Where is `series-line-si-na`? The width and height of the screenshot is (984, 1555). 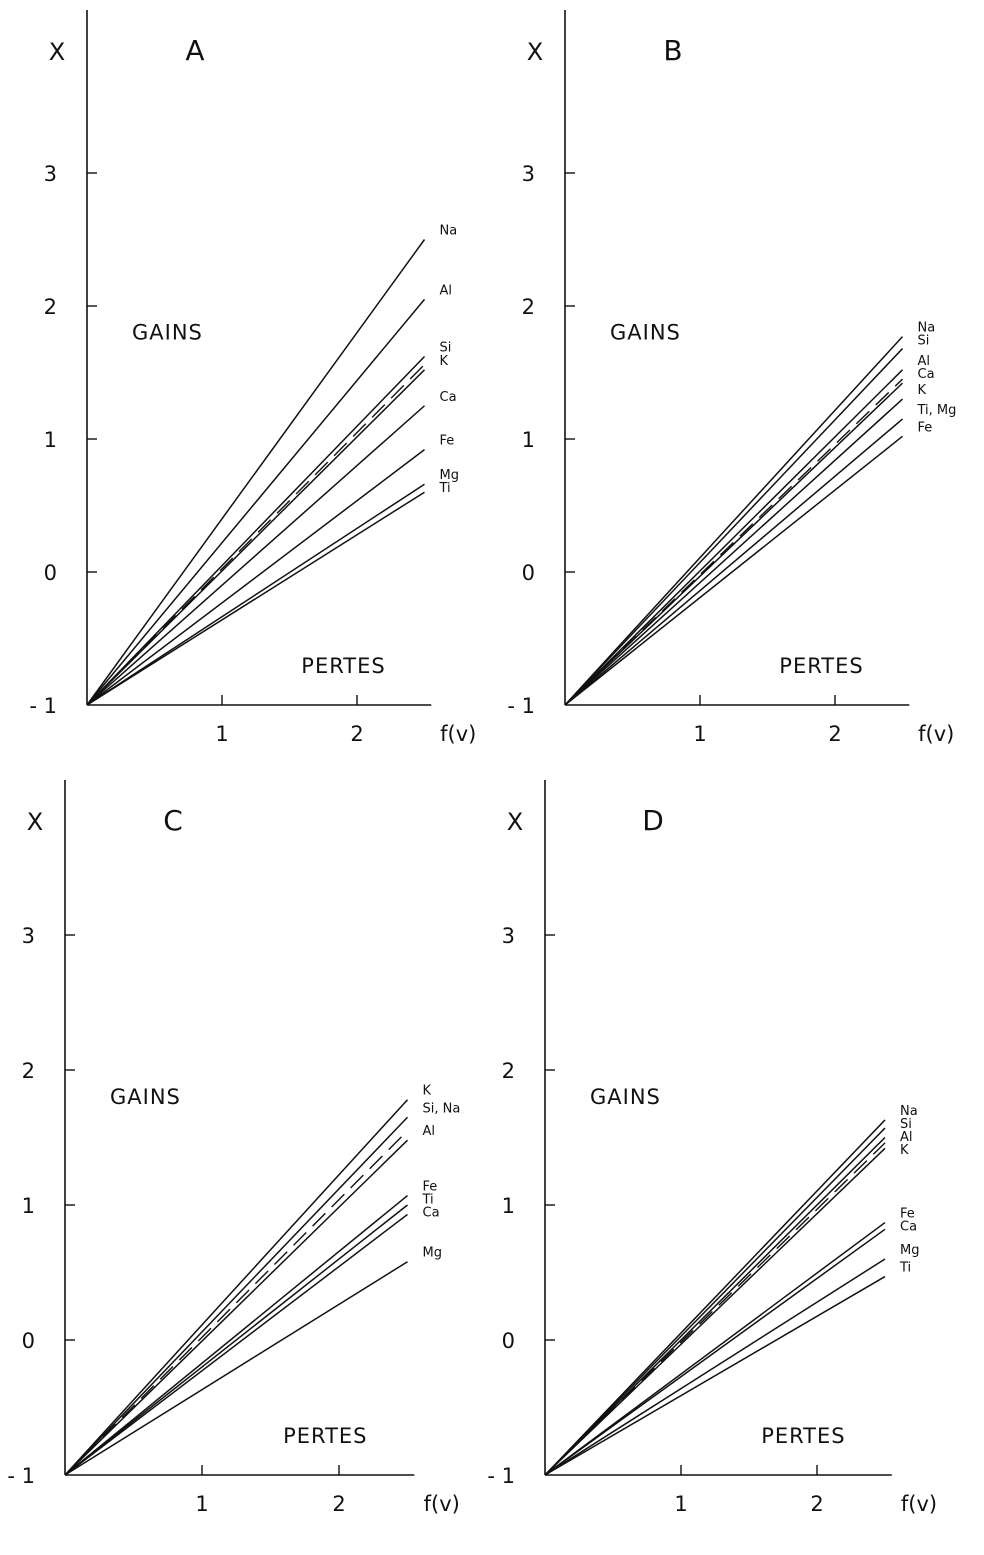 series-line-si-na is located at coordinates (236, 1296).